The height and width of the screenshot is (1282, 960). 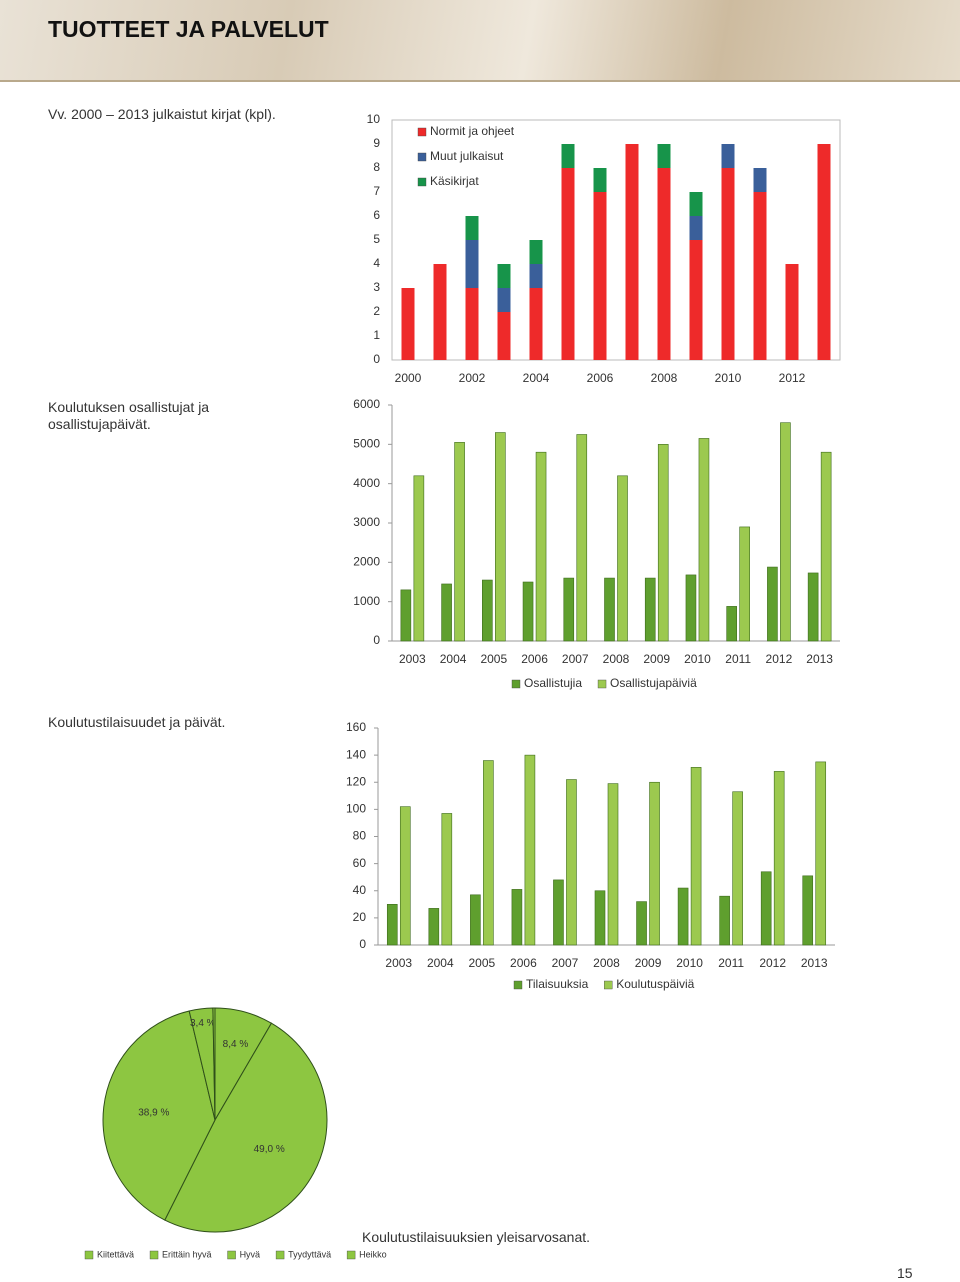 I want to click on x-tick-label: 2013, so click(x=819, y=659).